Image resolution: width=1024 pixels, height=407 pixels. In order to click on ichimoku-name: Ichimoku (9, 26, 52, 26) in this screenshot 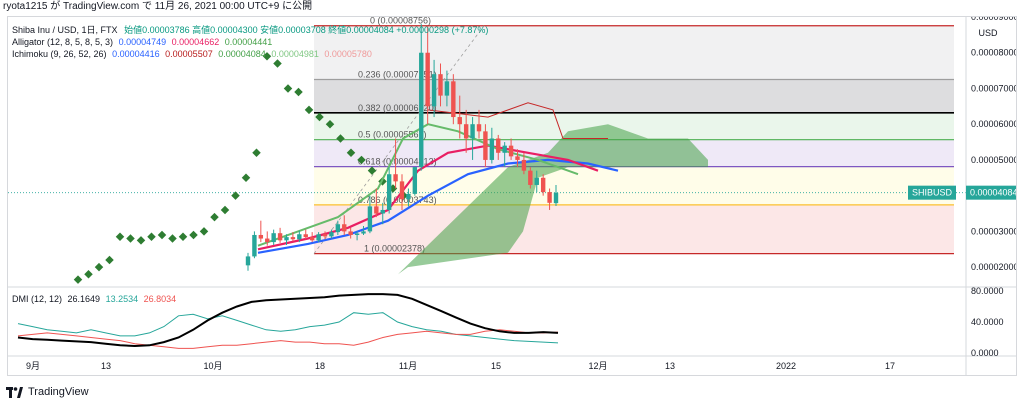, I will do `click(59, 54)`.